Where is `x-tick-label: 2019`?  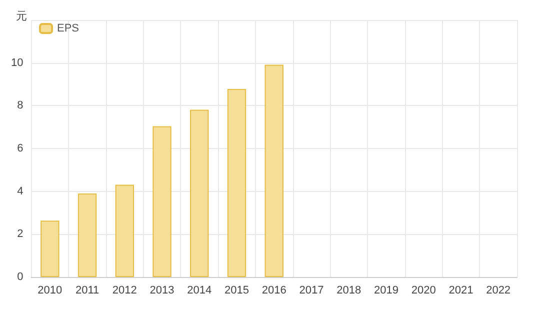 x-tick-label: 2019 is located at coordinates (386, 290).